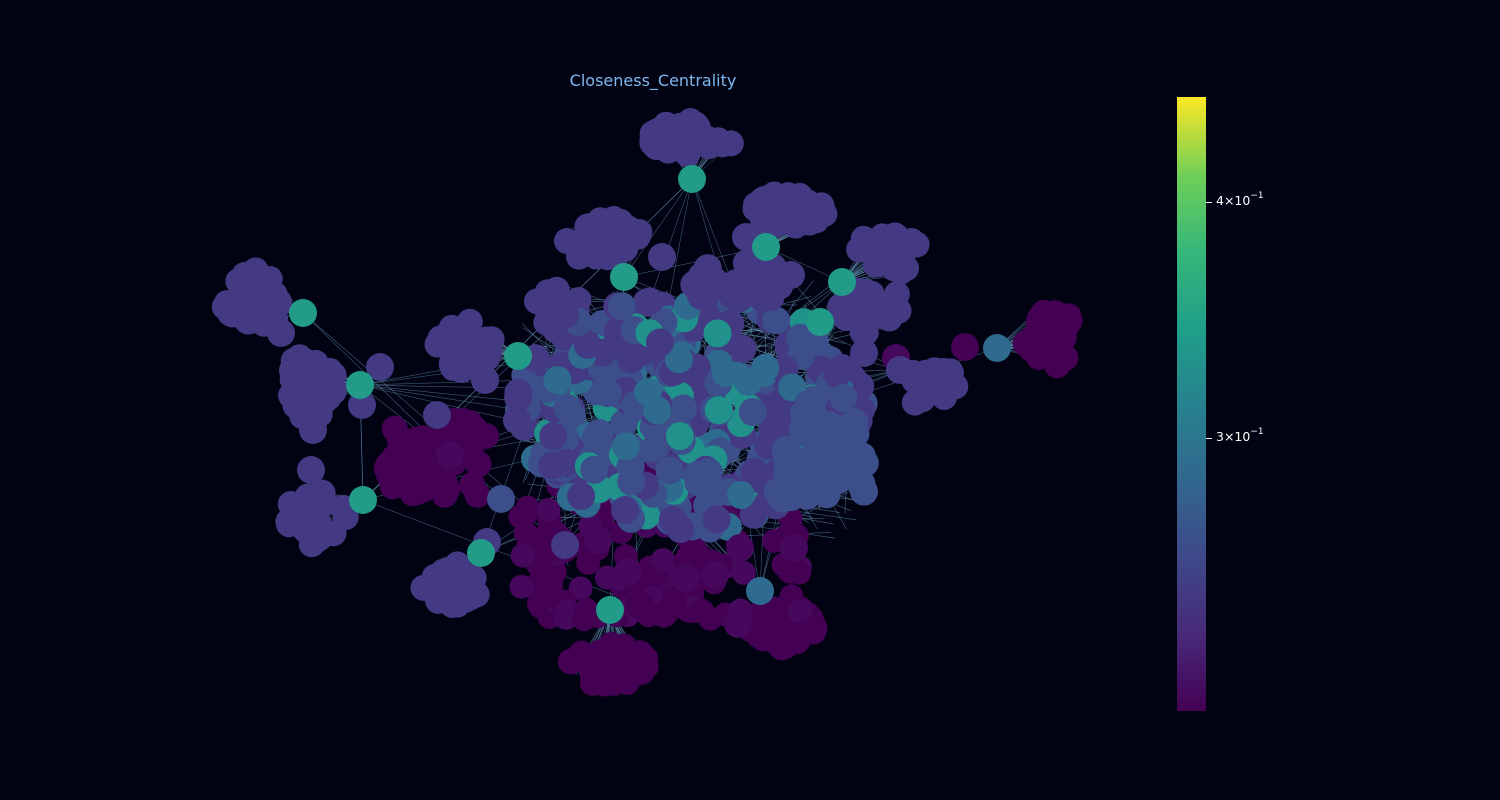 The width and height of the screenshot is (1500, 800). I want to click on chart-title: Closeness_Centrality, so click(653, 80).